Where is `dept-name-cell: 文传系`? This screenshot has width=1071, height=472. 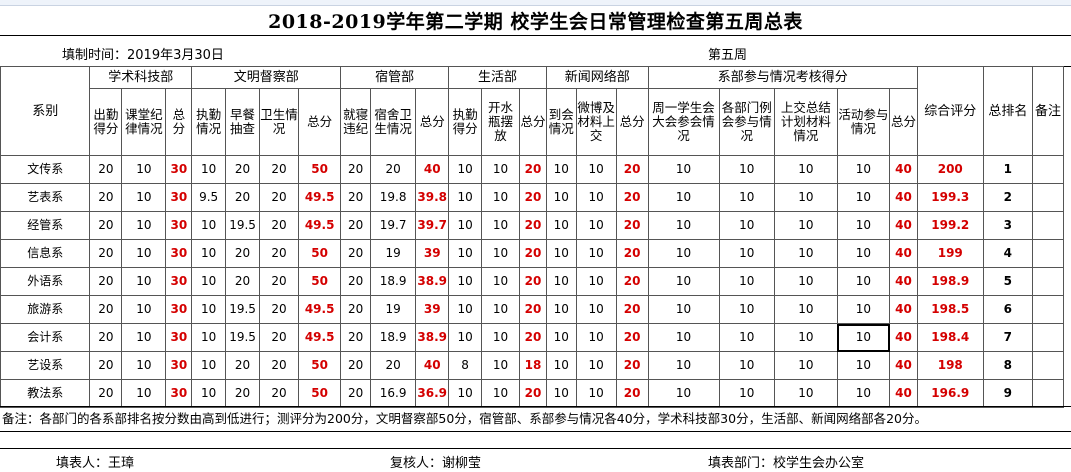 dept-name-cell: 文传系 is located at coordinates (45, 169).